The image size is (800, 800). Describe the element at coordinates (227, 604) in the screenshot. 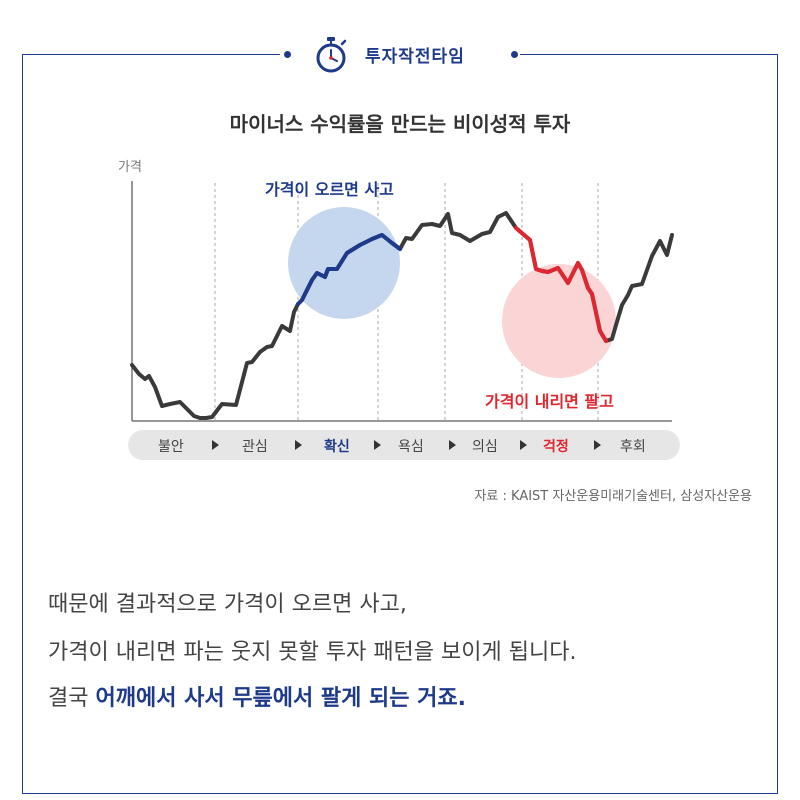

I see `body-line-1: 때문에 결과적으로 가격이 오르면 사고,` at that location.